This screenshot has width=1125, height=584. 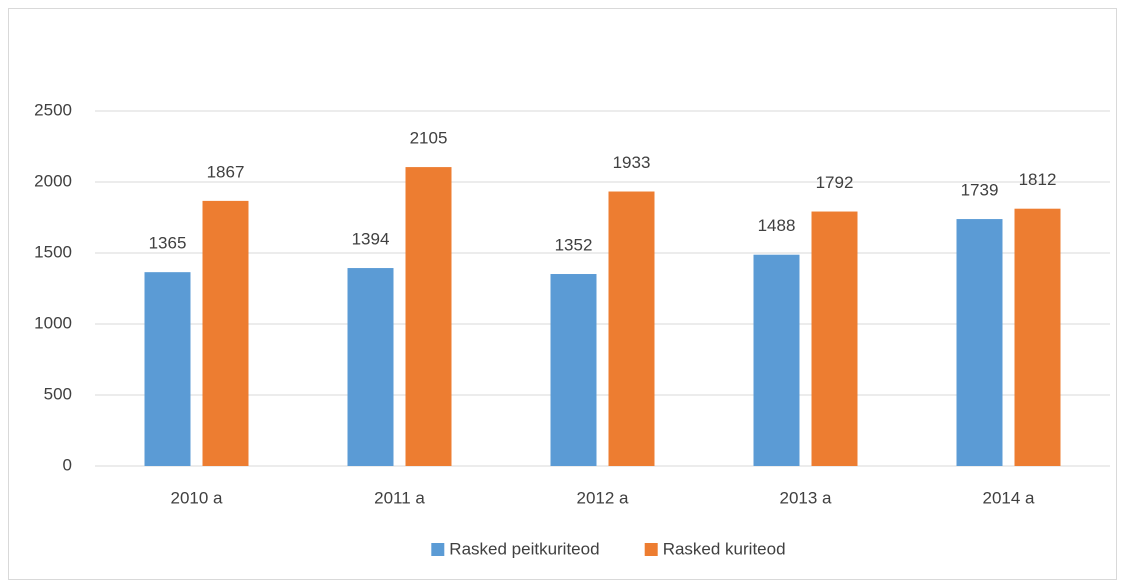 What do you see at coordinates (574, 245) in the screenshot?
I see `data-label: 1352` at bounding box center [574, 245].